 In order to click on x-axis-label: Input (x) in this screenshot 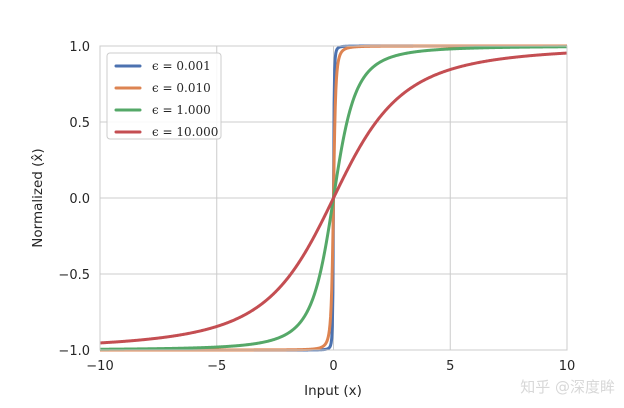, I will do `click(333, 391)`.